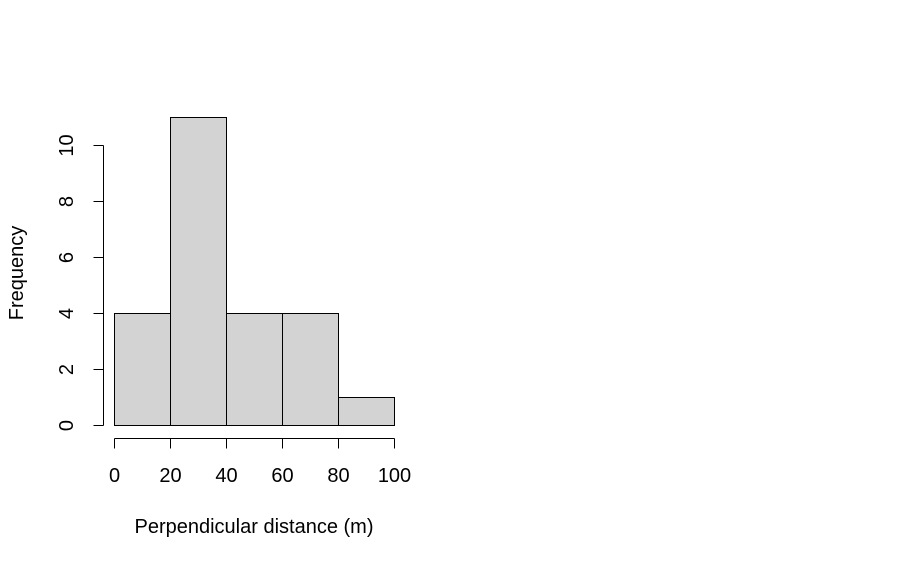 This screenshot has height=566, width=916. Describe the element at coordinates (17, 273) in the screenshot. I see `y-axis-title: Frequency` at that location.